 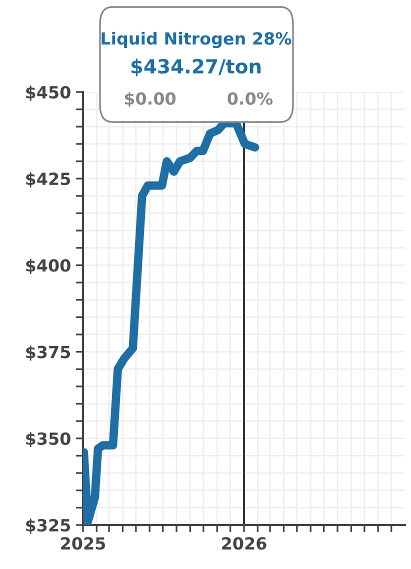 What do you see at coordinates (48, 93) in the screenshot?
I see `y-tick-label: $450` at bounding box center [48, 93].